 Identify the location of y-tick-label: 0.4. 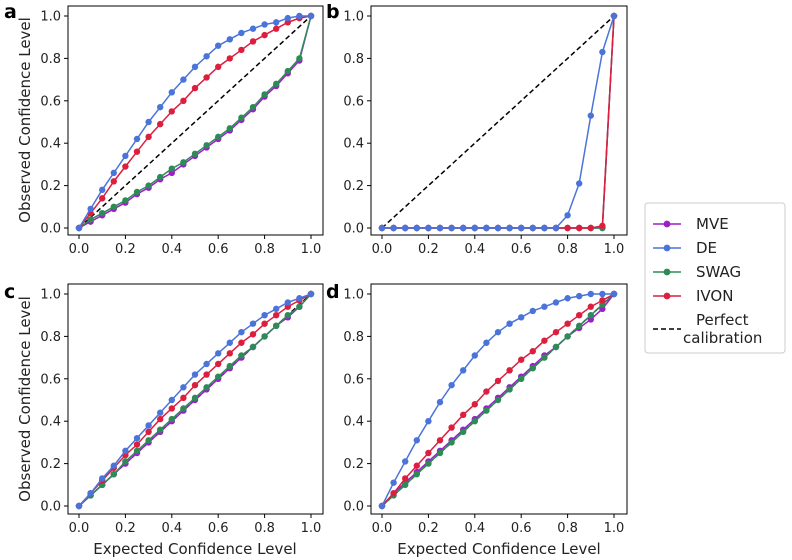
(353, 144).